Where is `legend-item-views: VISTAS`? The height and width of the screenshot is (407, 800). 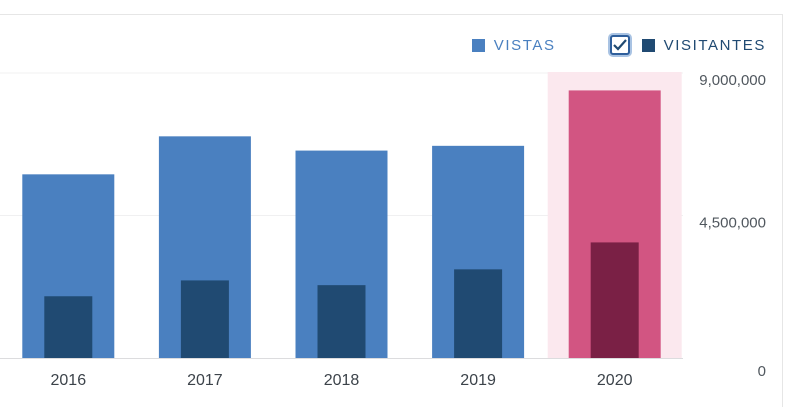 legend-item-views: VISTAS is located at coordinates (513, 45).